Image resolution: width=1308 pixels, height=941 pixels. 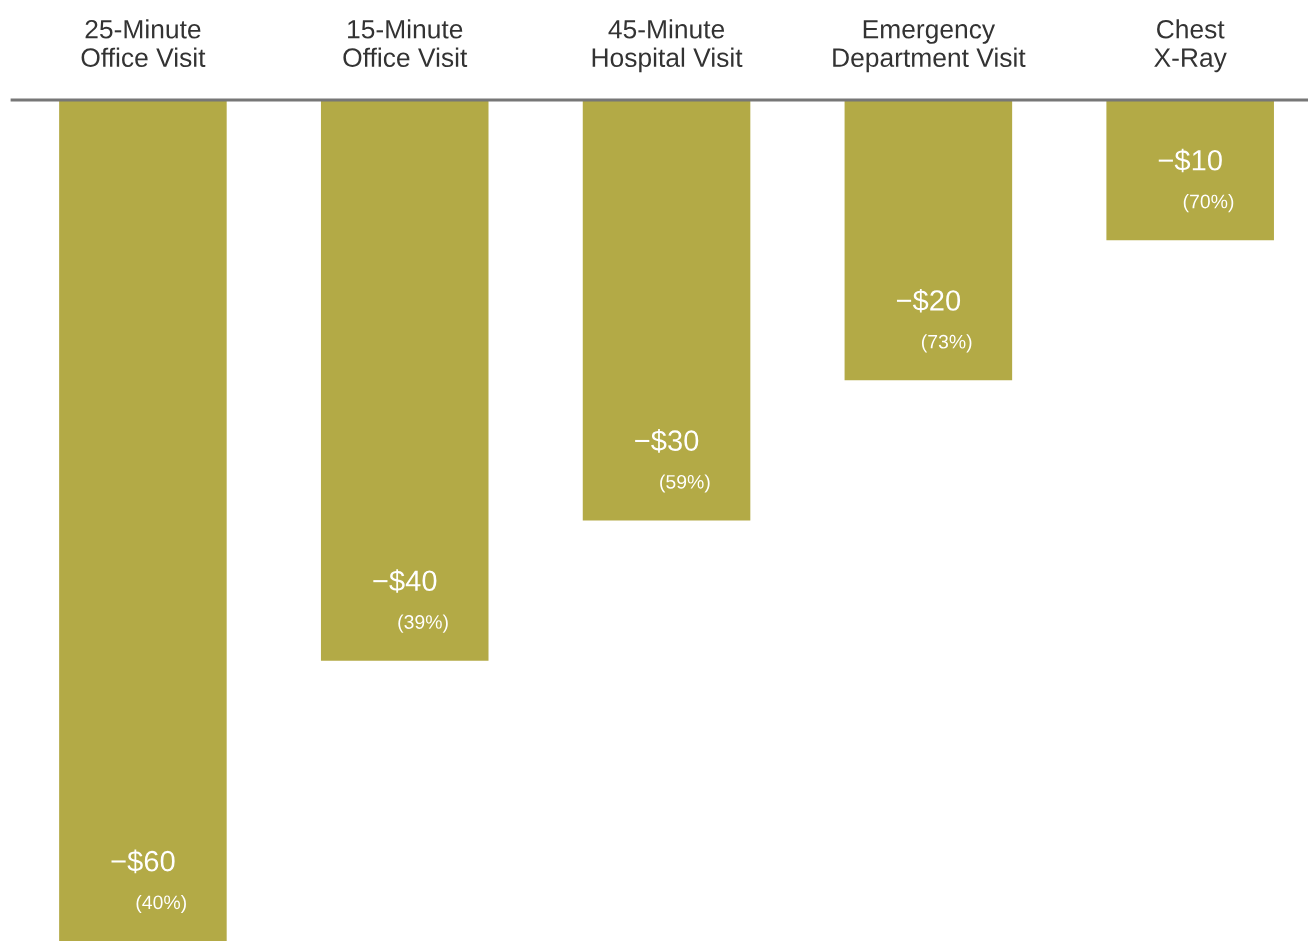 What do you see at coordinates (667, 46) in the screenshot?
I see `x-tick-label: 45-Minute Hospital Visit` at bounding box center [667, 46].